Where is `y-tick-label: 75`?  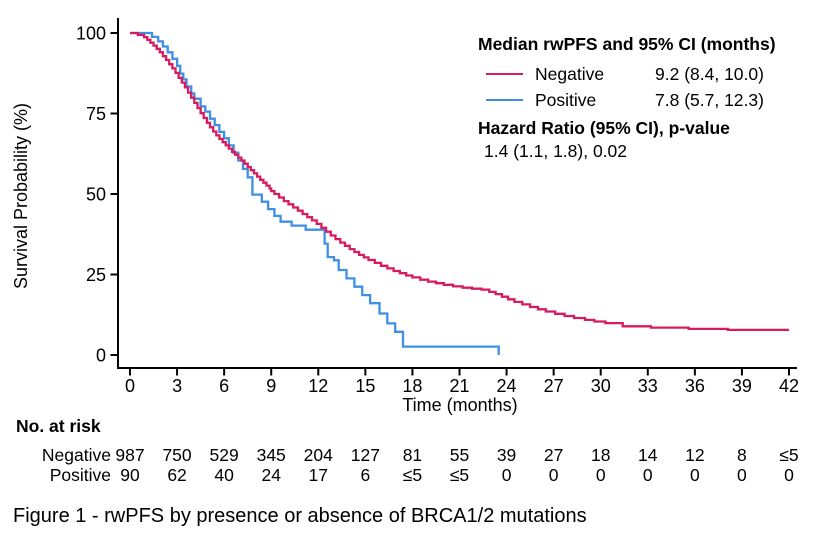 y-tick-label: 75 is located at coordinates (96, 114).